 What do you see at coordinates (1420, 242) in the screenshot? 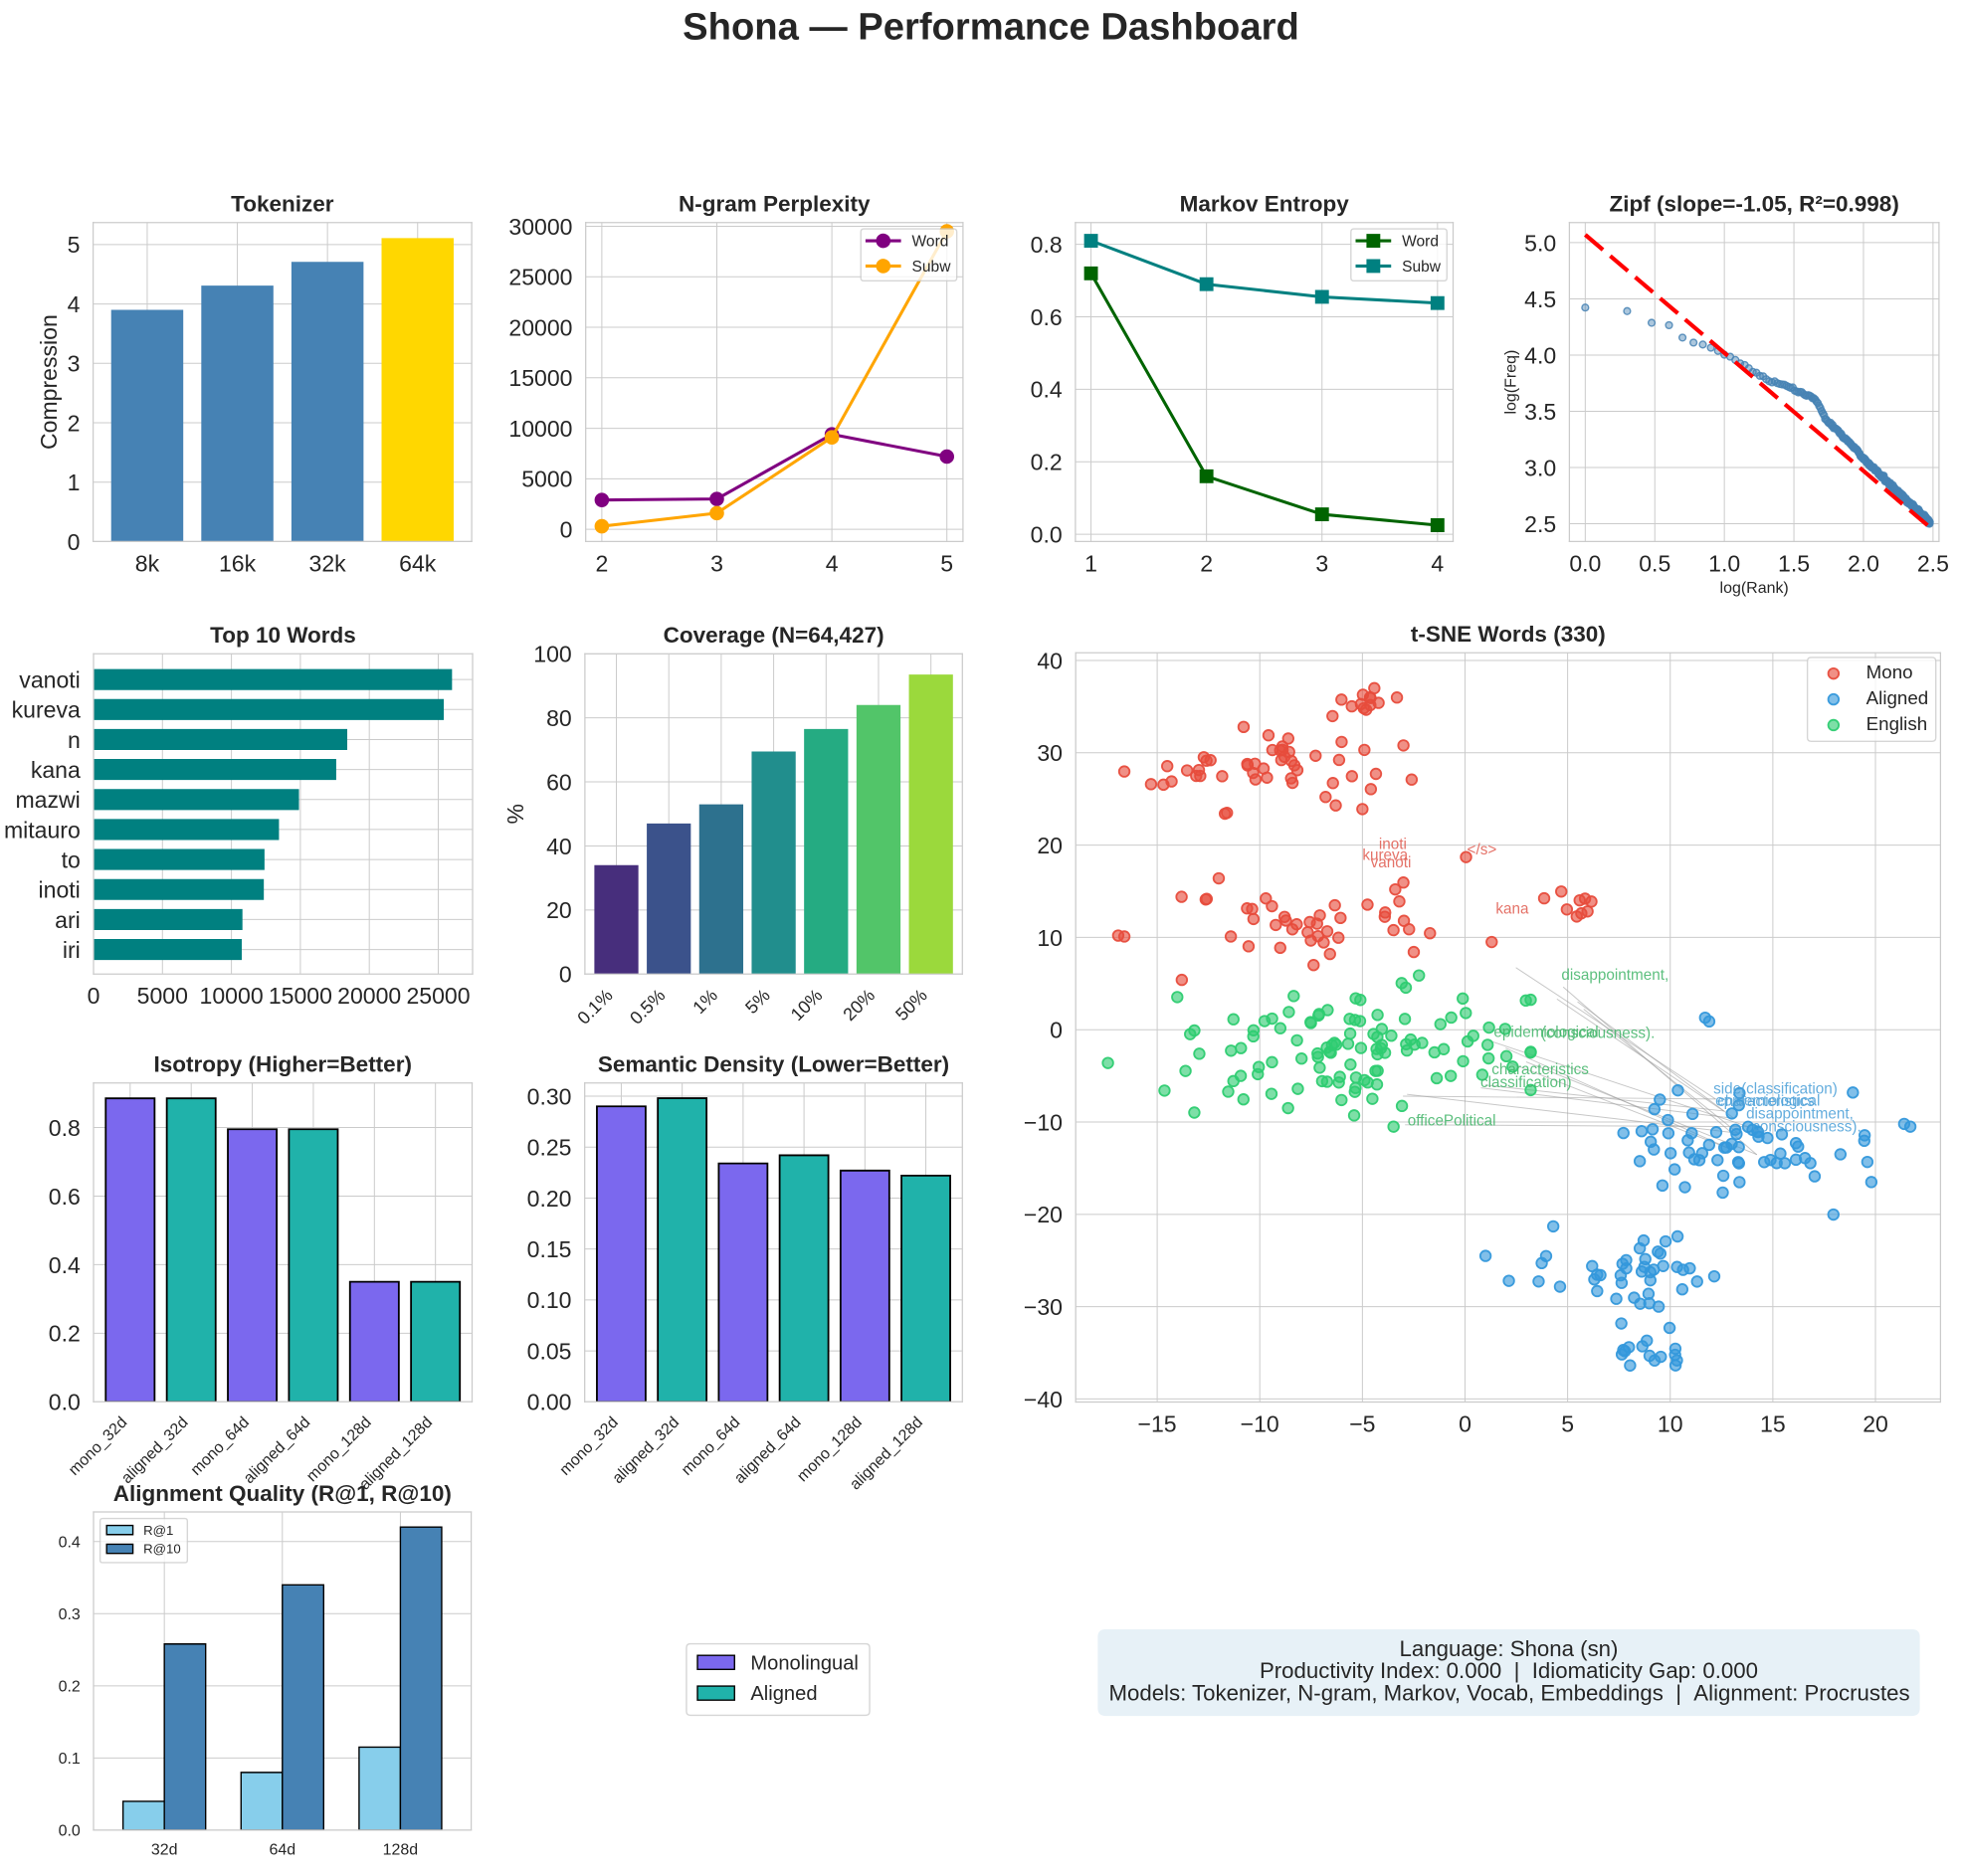
I see `svg-text: Word` at bounding box center [1420, 242].